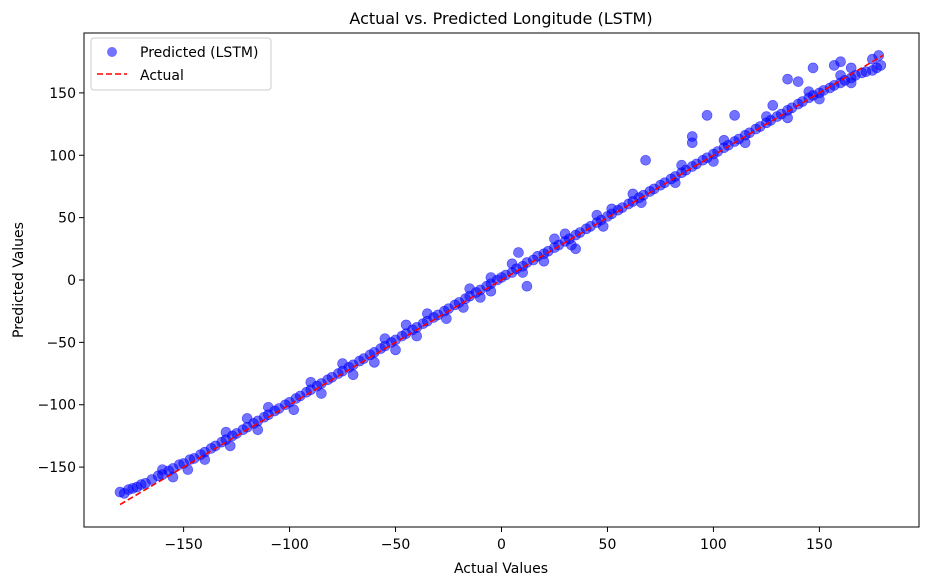 The width and height of the screenshot is (928, 586). Describe the element at coordinates (61, 343) in the screenshot. I see `y-tick-label: −50` at that location.